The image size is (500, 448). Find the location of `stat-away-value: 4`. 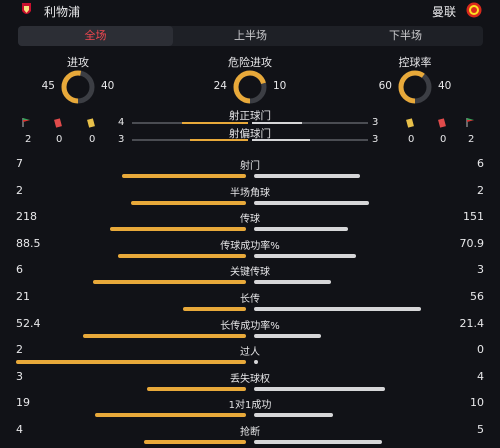

stat-away-value: 4 is located at coordinates (480, 376).